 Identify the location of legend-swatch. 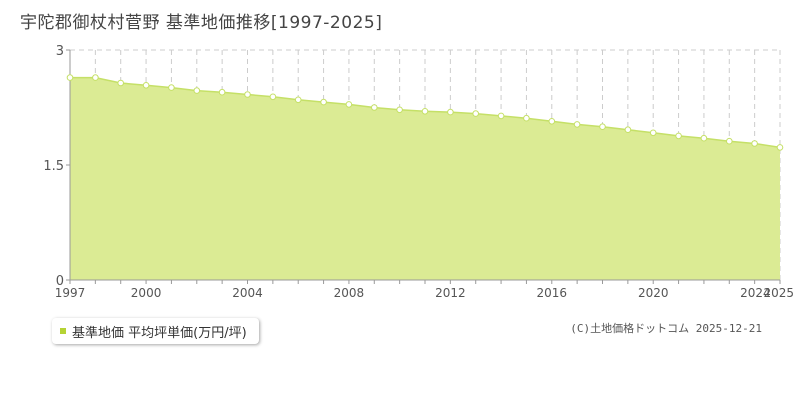
(63, 331).